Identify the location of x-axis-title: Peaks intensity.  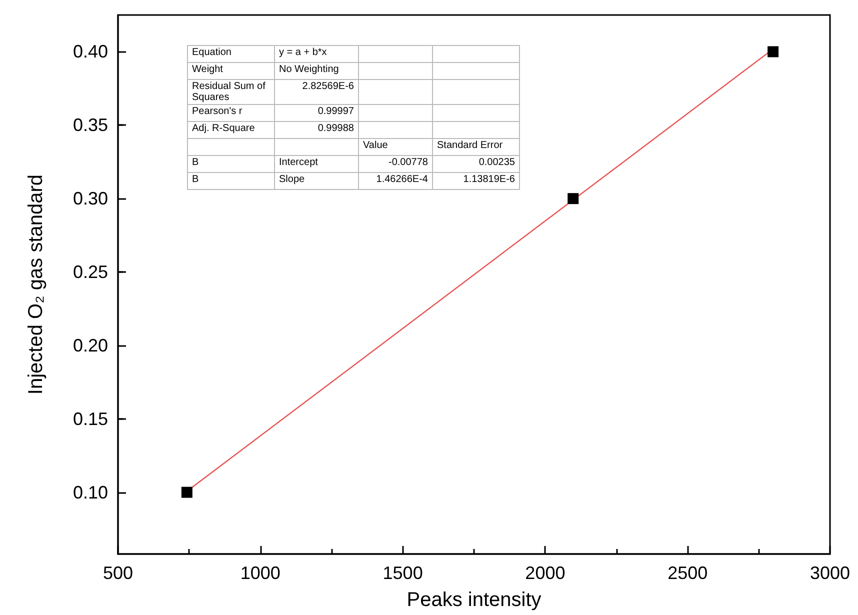
(474, 600).